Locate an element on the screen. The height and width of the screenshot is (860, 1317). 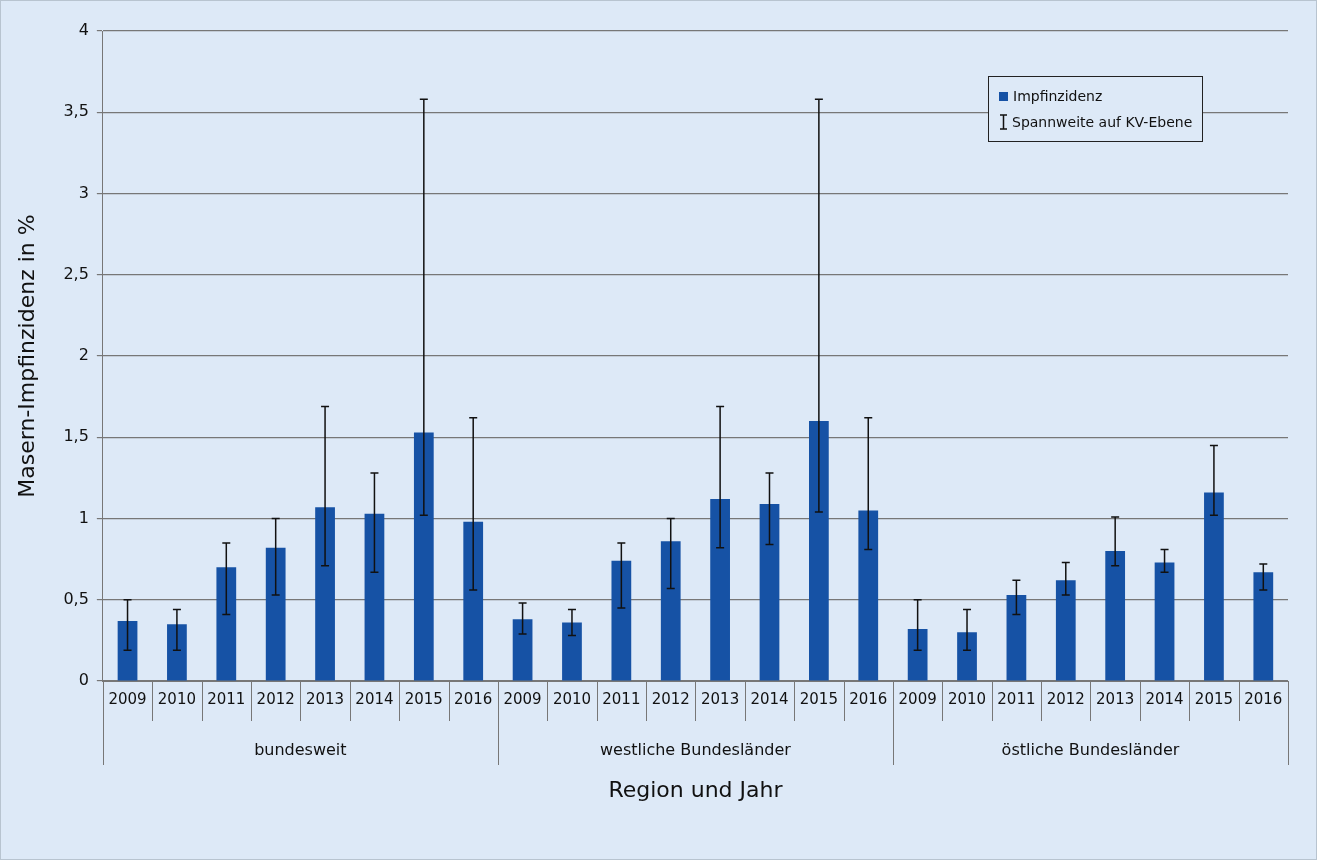
legend-label: Impfinzidenz is located at coordinates (1058, 96).